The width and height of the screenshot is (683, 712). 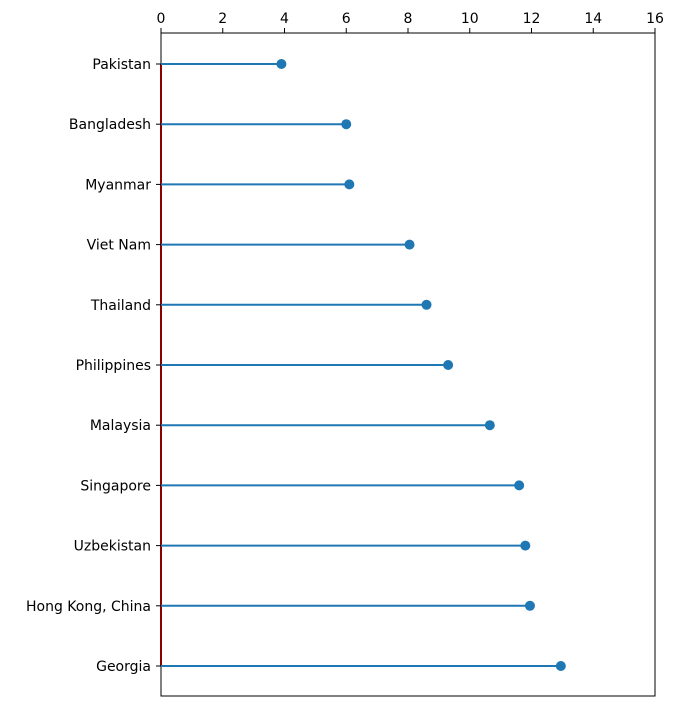 I want to click on x-axis-ticks: 0 2 4 6 8 10 12 14 16, so click(x=410, y=22).